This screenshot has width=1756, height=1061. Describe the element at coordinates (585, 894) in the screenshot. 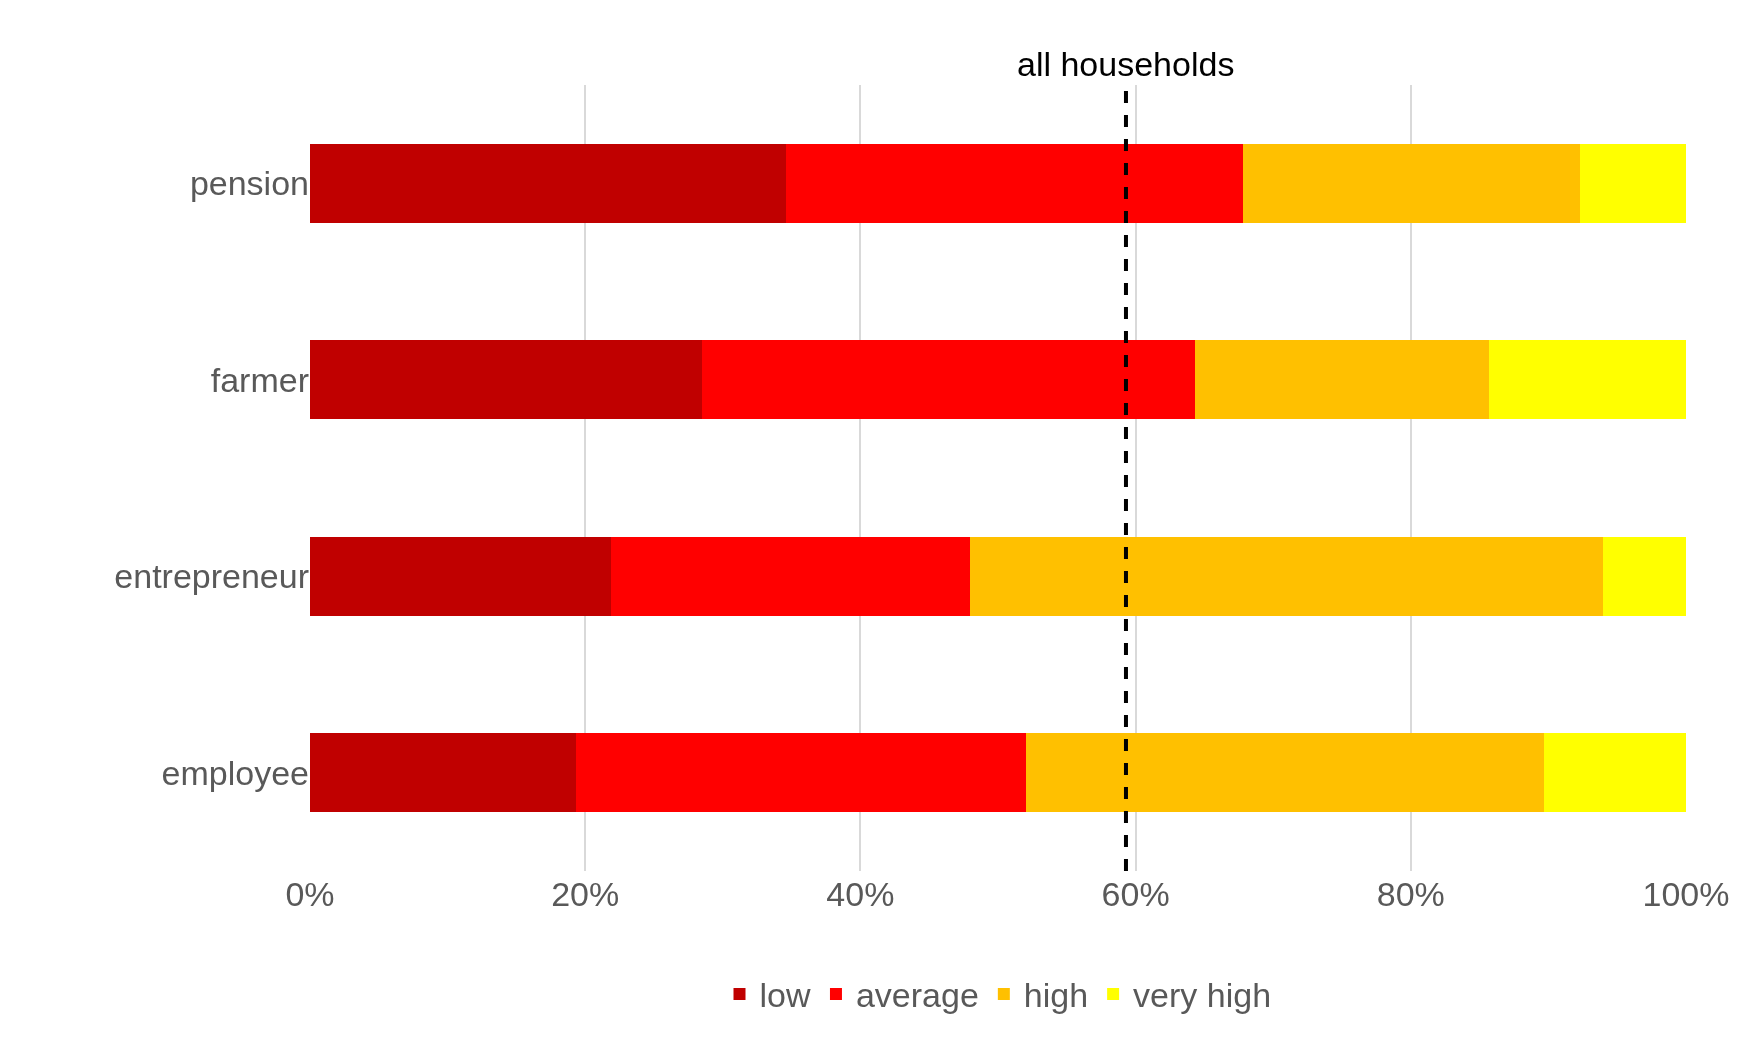

I see `x-tick-label: 20%` at that location.